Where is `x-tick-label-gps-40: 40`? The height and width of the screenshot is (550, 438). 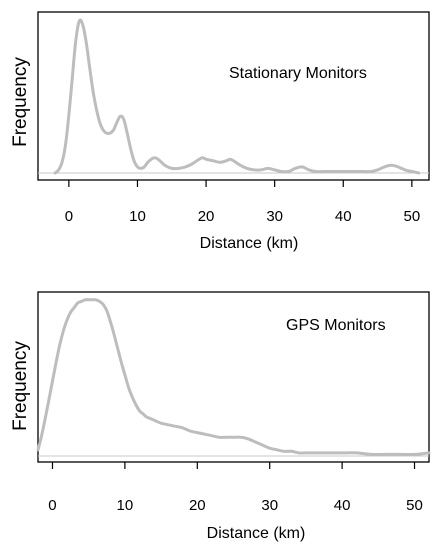 x-tick-label-gps-40: 40 is located at coordinates (342, 505).